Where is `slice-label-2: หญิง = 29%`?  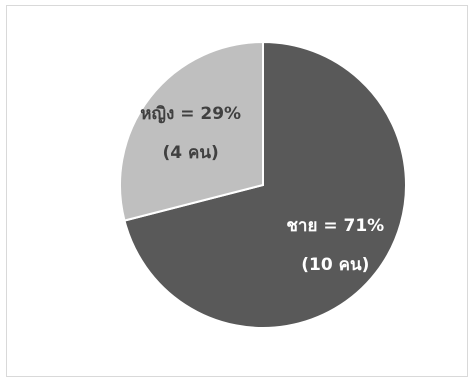
slice-label-2: หญิง = 29% is located at coordinates (190, 114).